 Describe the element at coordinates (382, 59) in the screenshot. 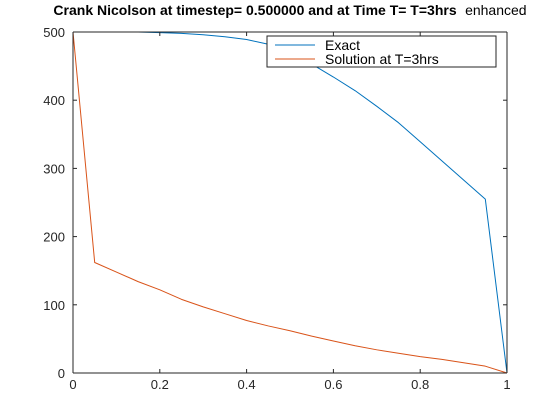

I see `legend-label-solution: Solution at T=3hrs` at that location.